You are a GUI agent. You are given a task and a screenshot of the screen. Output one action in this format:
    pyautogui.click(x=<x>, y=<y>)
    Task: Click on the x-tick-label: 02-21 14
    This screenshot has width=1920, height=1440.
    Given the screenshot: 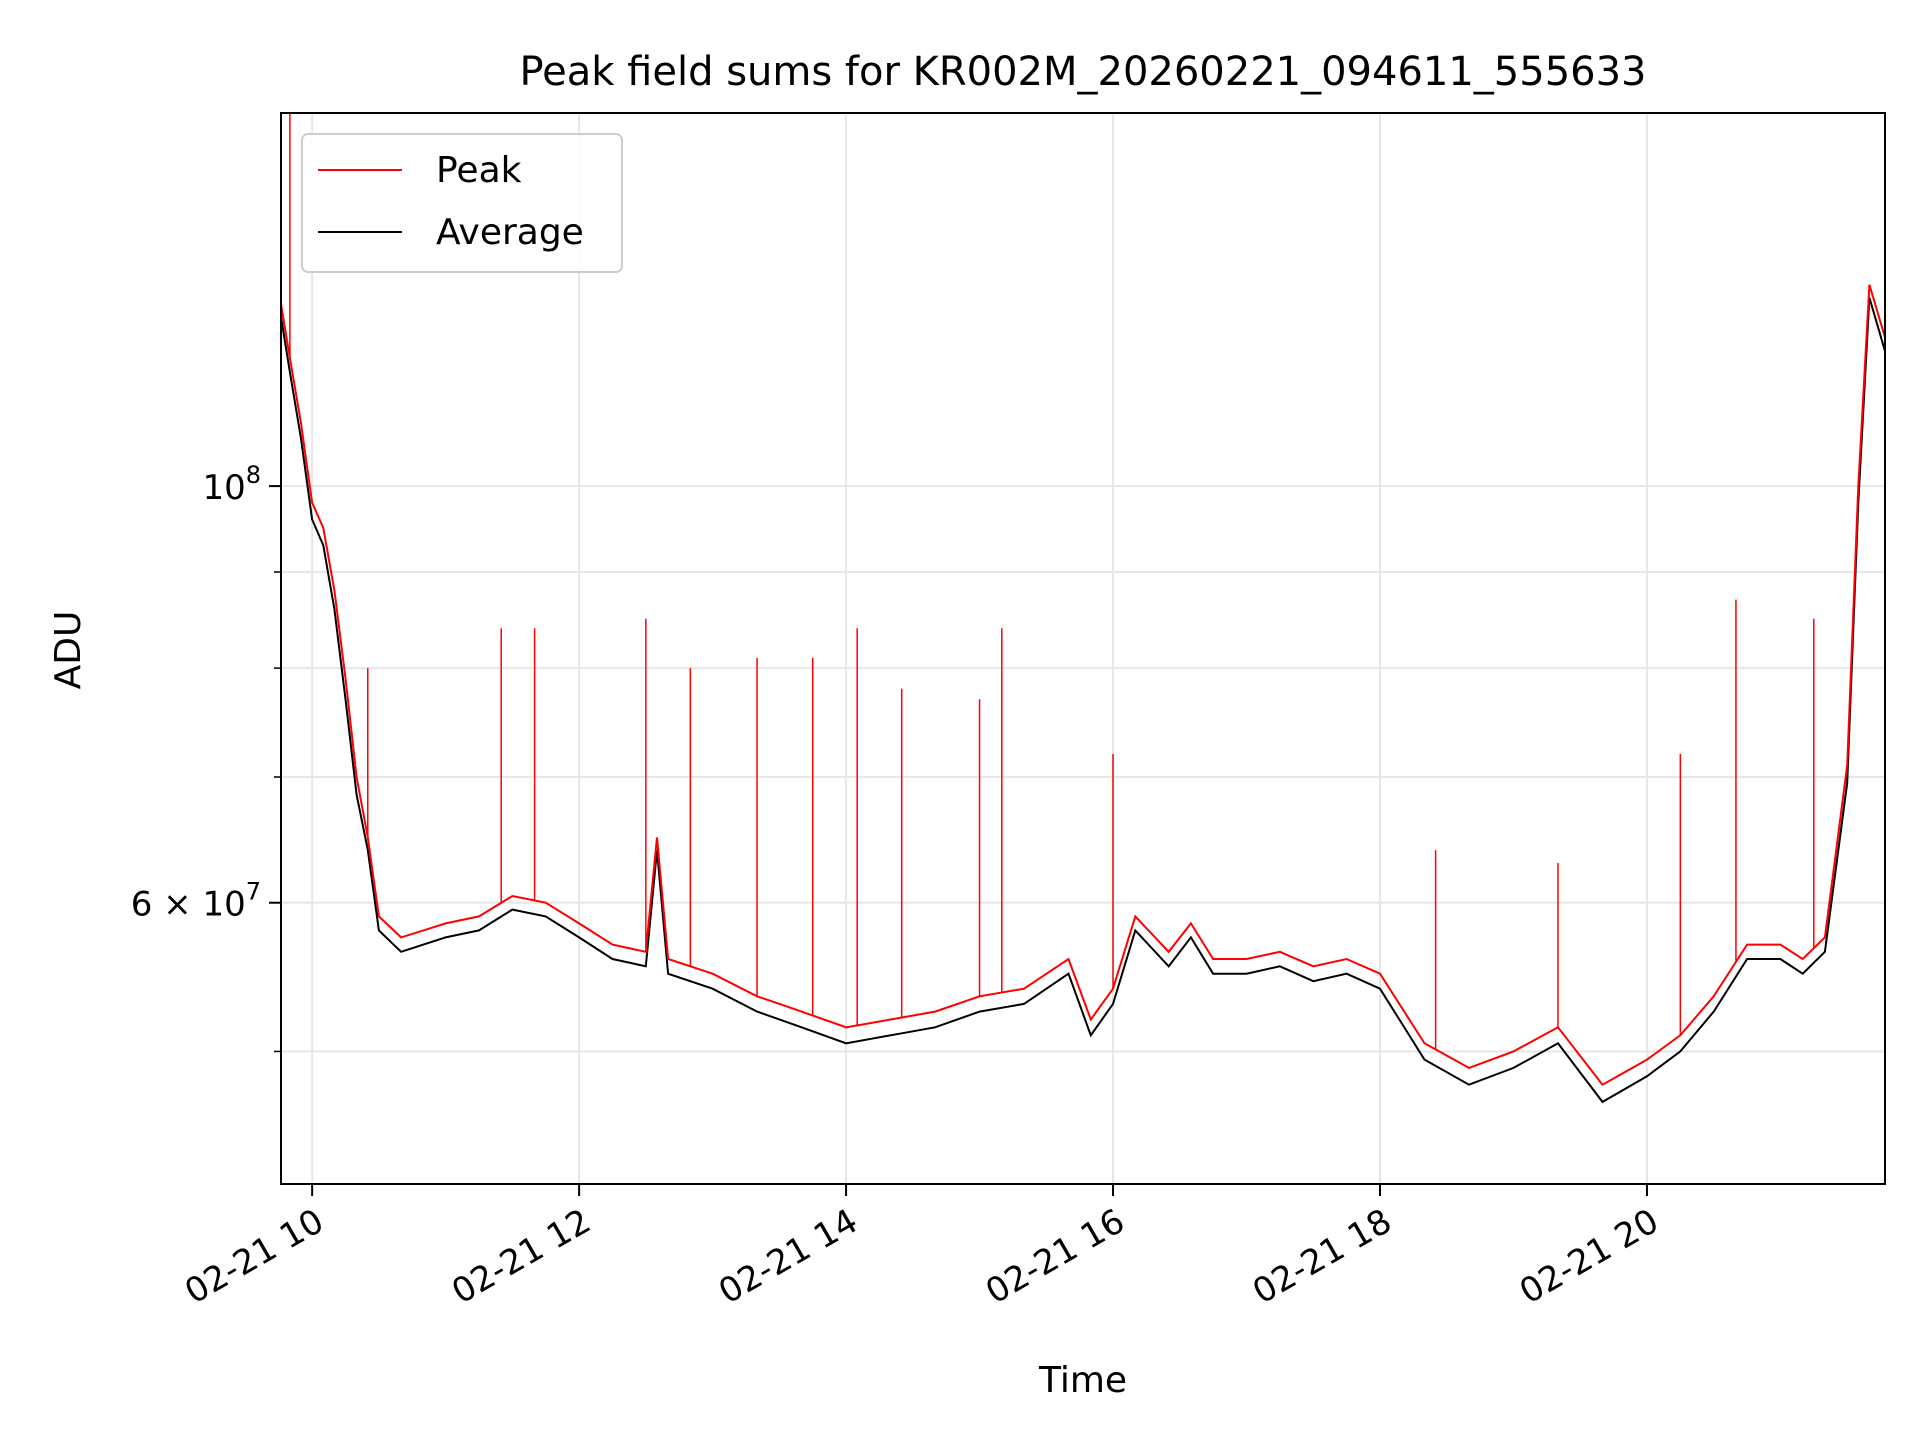 What is the action you would take?
    pyautogui.click(x=788, y=1256)
    